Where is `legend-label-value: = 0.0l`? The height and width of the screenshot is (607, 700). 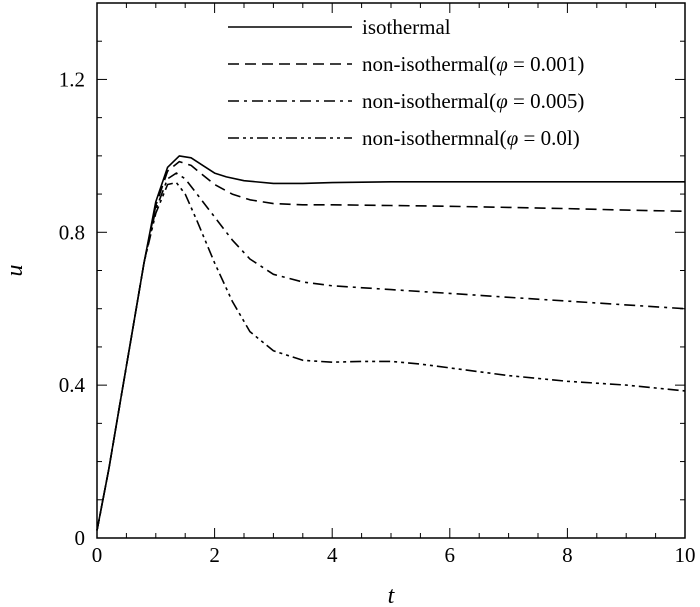
legend-label-value: = 0.0l is located at coordinates (545, 138).